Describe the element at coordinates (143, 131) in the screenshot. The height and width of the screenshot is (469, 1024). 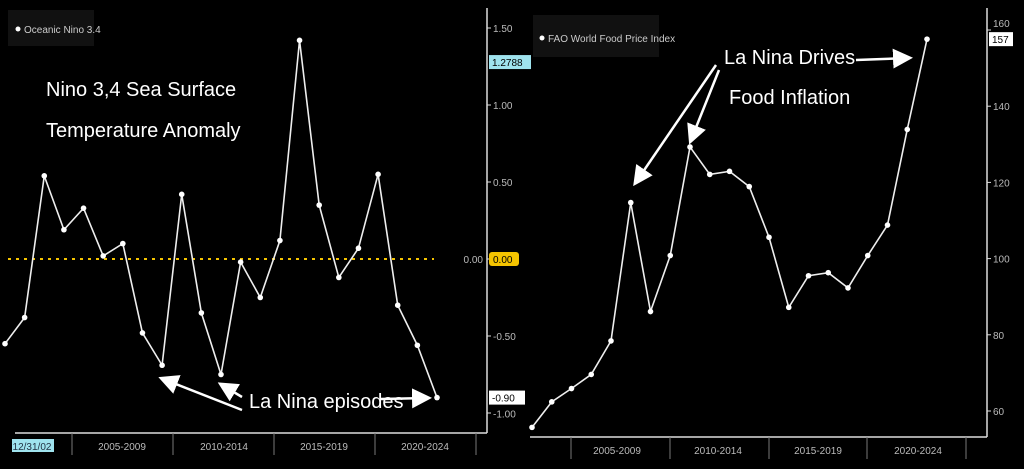
I see `chart-title-line2: Temperature Anomaly` at that location.